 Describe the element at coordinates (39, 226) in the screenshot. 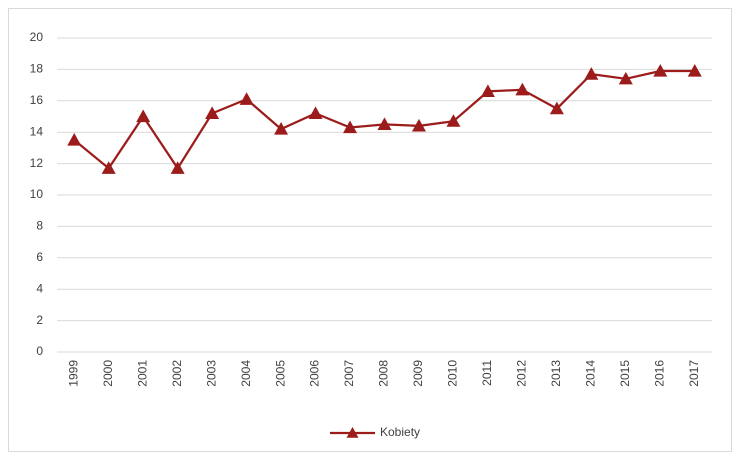

I see `y-tick-label: 8` at that location.